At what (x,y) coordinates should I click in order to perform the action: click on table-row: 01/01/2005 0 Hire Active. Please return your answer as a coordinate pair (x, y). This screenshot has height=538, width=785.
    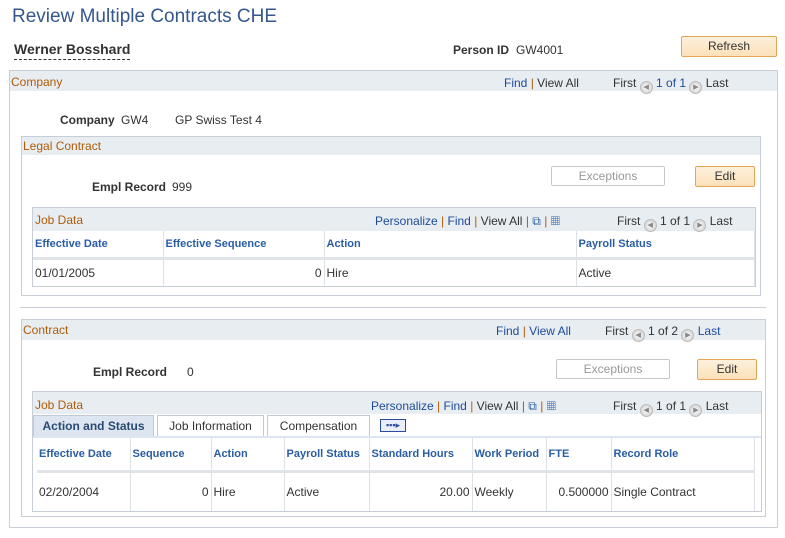
    Looking at the image, I should click on (394, 272).